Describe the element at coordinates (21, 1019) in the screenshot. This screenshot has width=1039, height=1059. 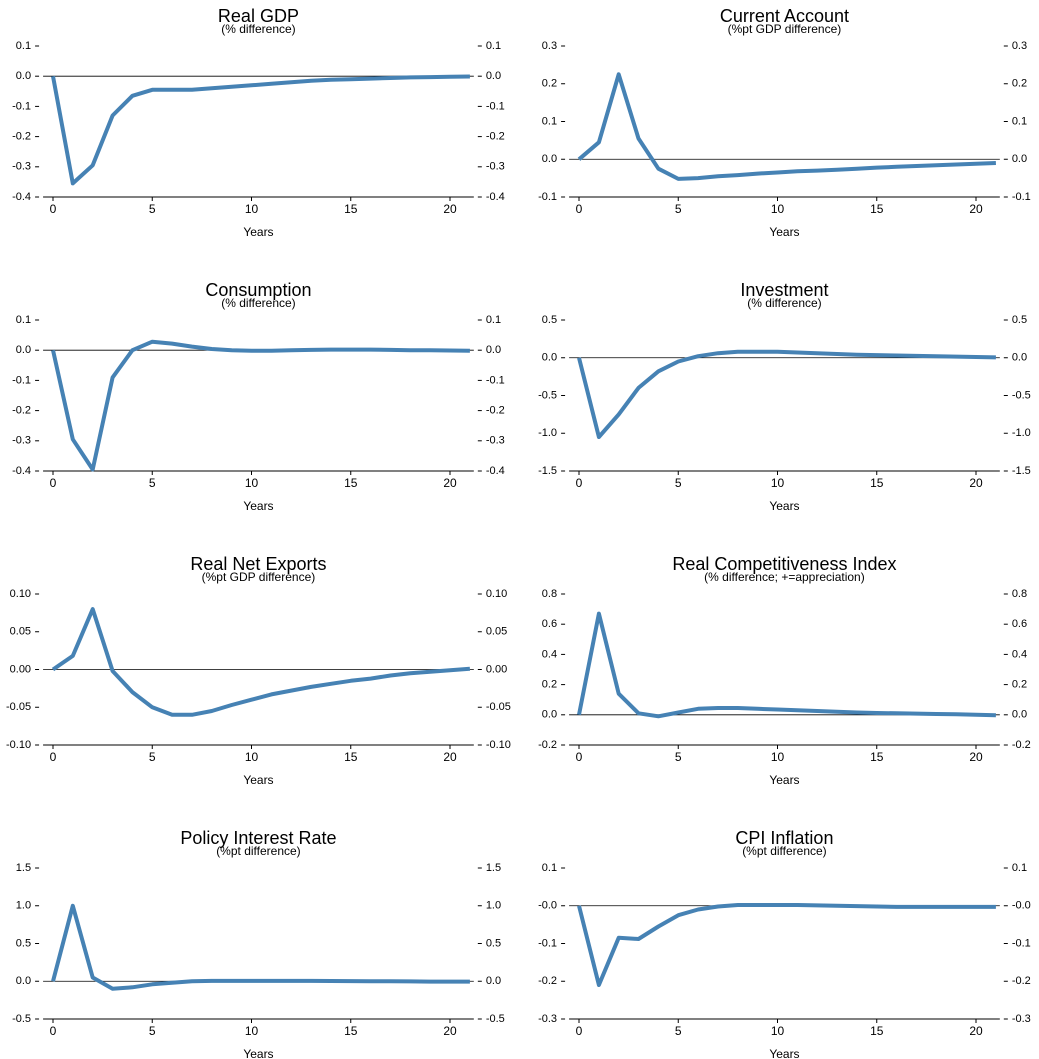
I see `y-tick-label: -0.5` at that location.